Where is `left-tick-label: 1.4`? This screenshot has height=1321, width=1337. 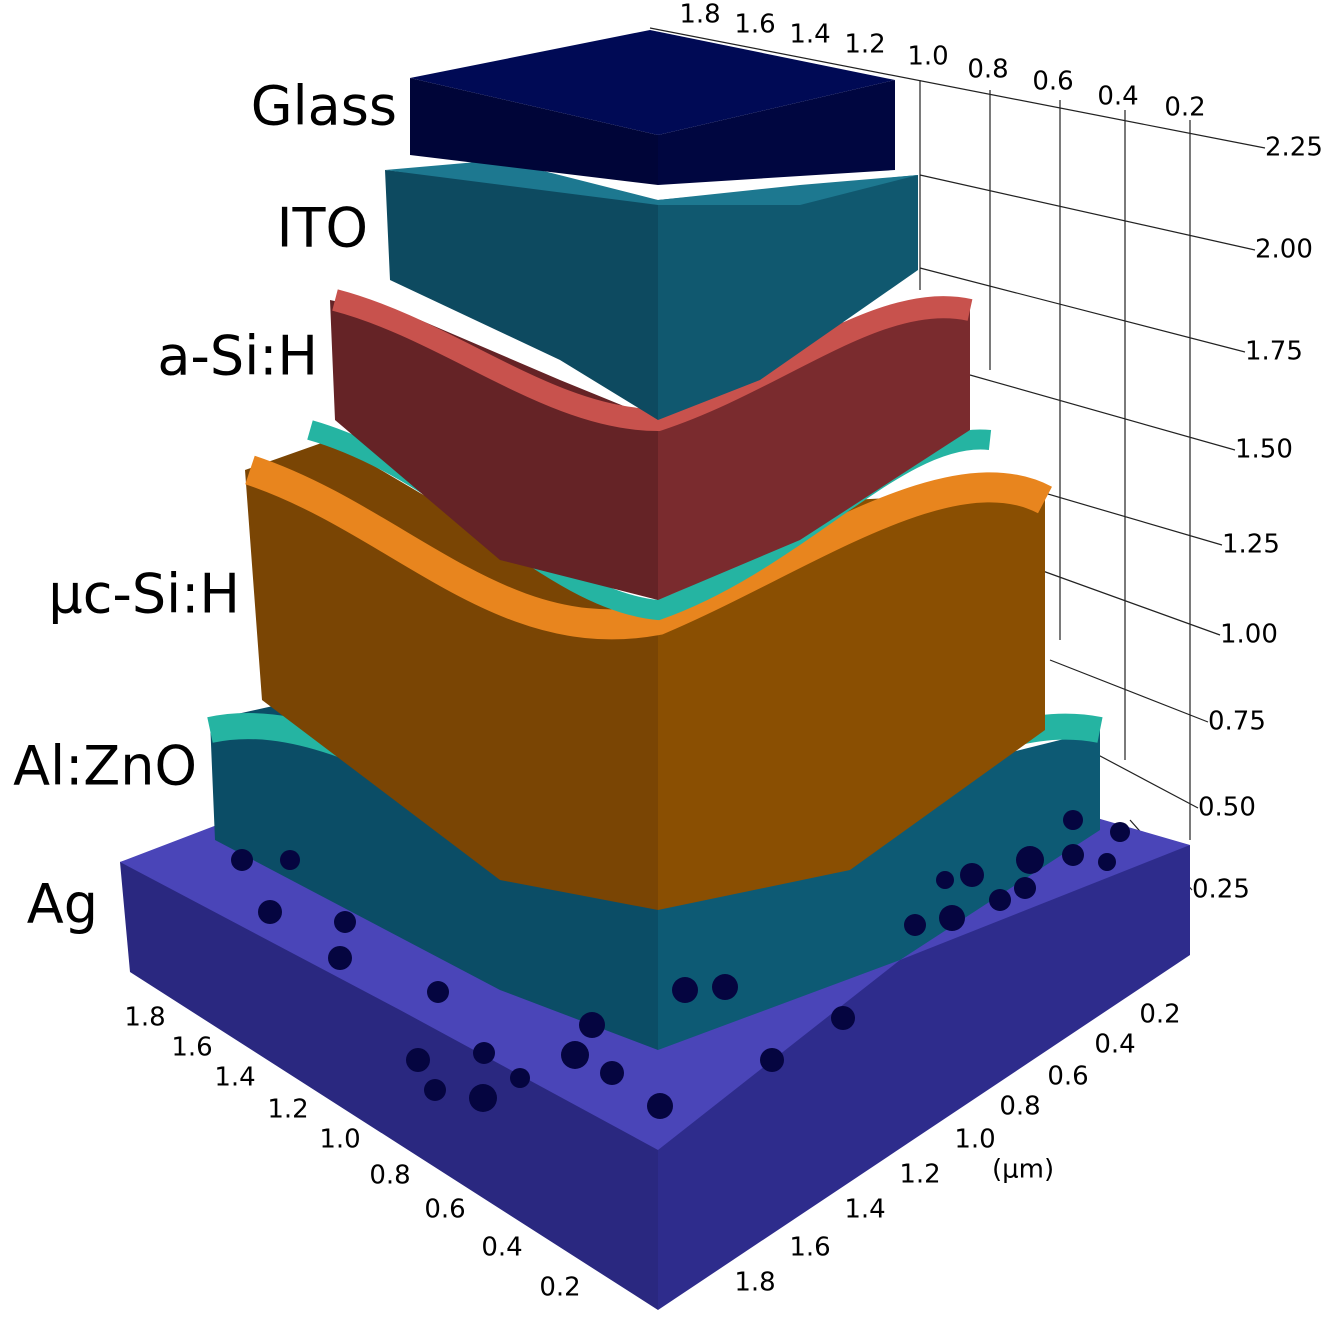
left-tick-label: 1.4 is located at coordinates (234, 1078).